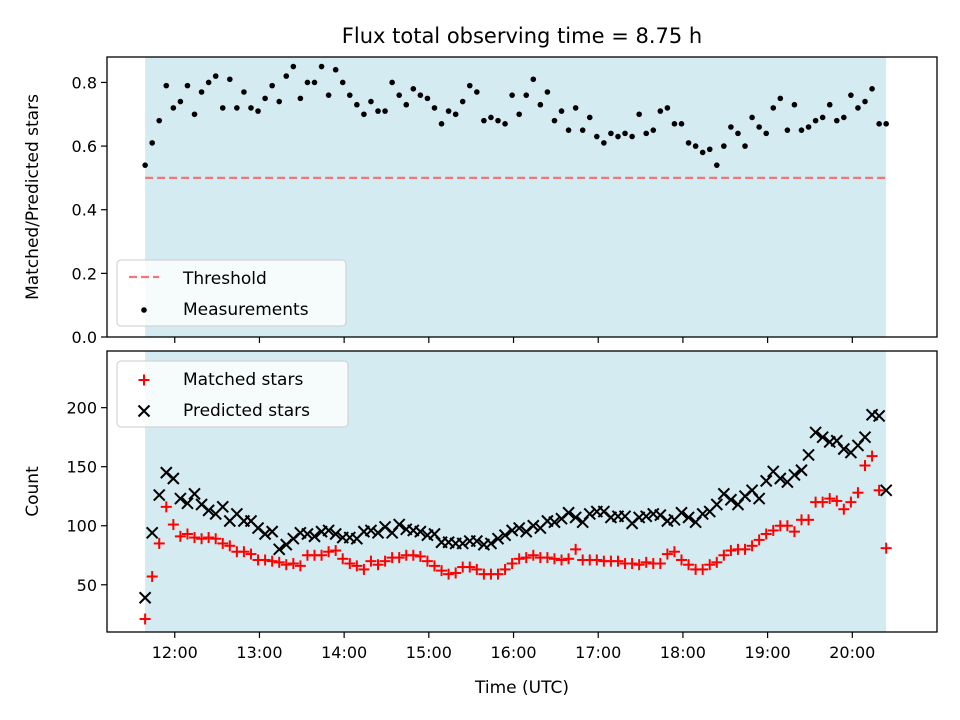  I want to click on chart-title: Flux total observing time = 8.75 h, so click(522, 36).